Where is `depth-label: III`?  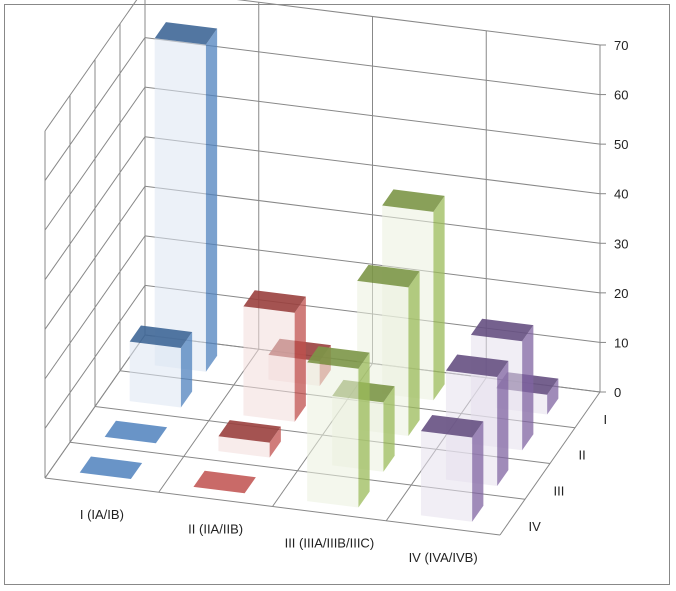 depth-label: III is located at coordinates (559, 490).